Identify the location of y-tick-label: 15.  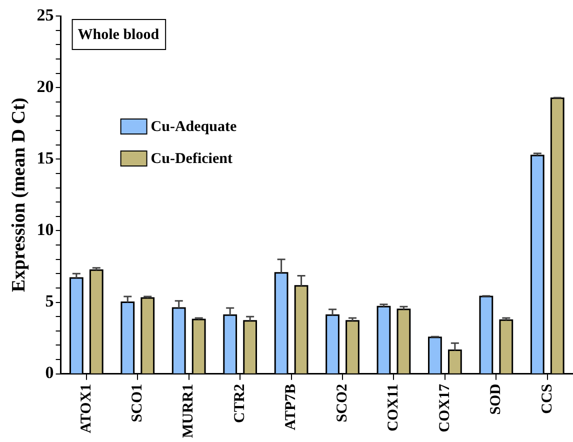
(45, 158).